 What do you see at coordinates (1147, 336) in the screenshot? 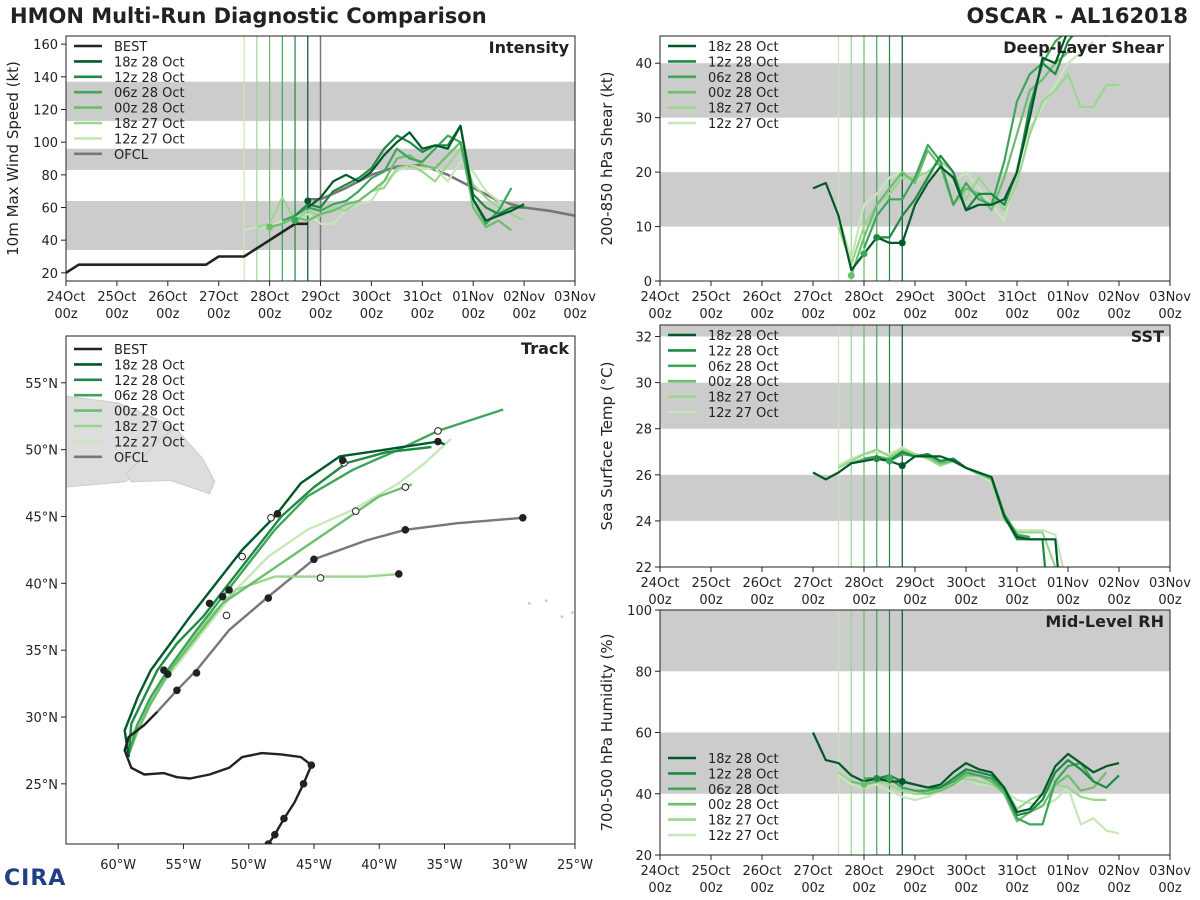
I see `panel-title: SST` at bounding box center [1147, 336].